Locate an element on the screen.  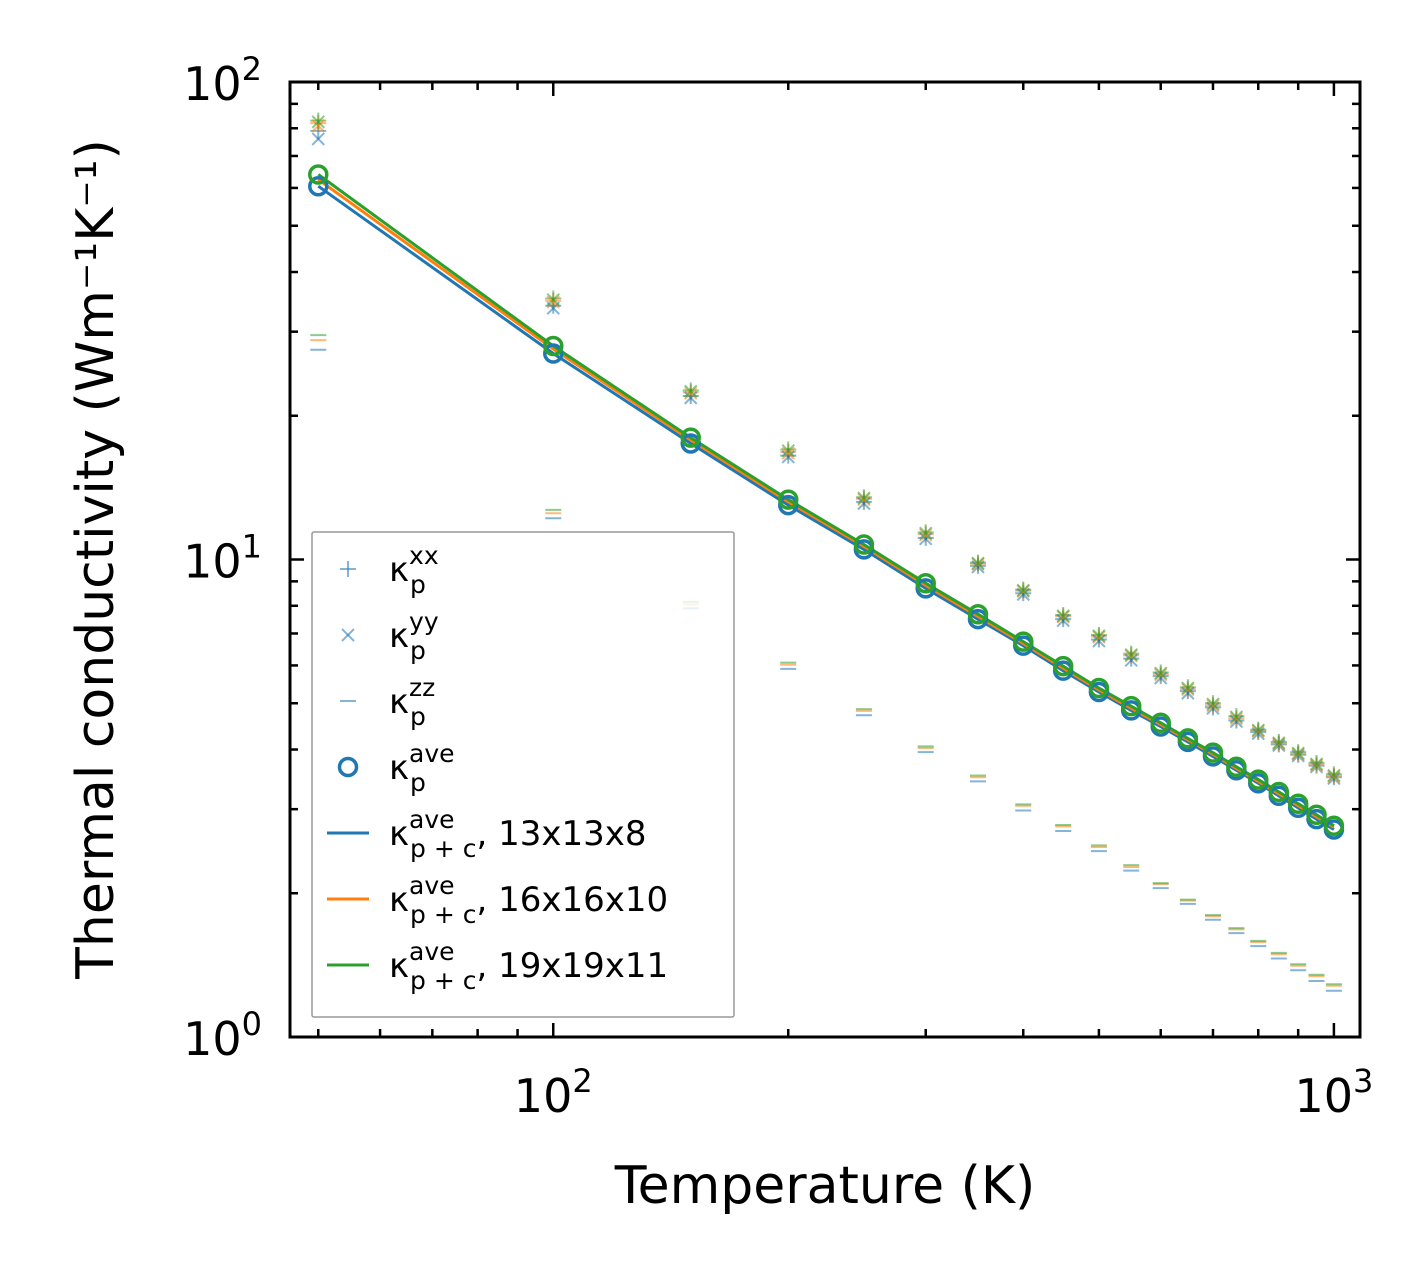
tick-label-exponent: 1 is located at coordinates (252, 547).